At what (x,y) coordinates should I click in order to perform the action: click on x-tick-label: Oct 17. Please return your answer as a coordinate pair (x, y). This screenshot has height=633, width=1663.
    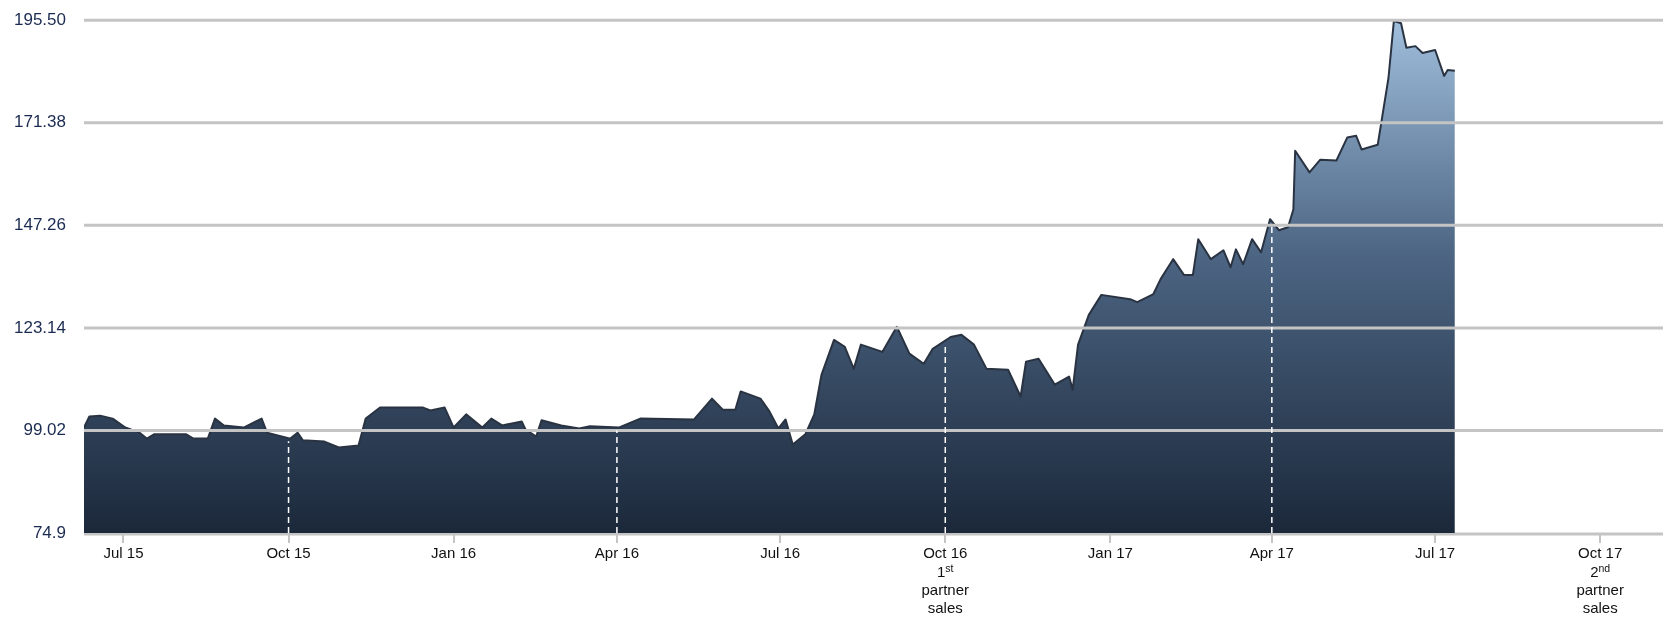
    Looking at the image, I should click on (1600, 553).